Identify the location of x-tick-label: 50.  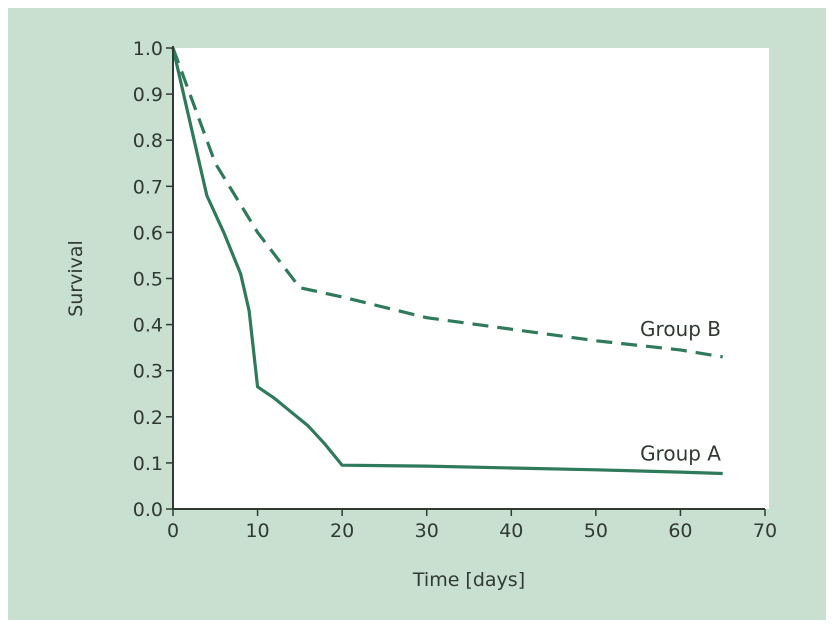
(596, 531).